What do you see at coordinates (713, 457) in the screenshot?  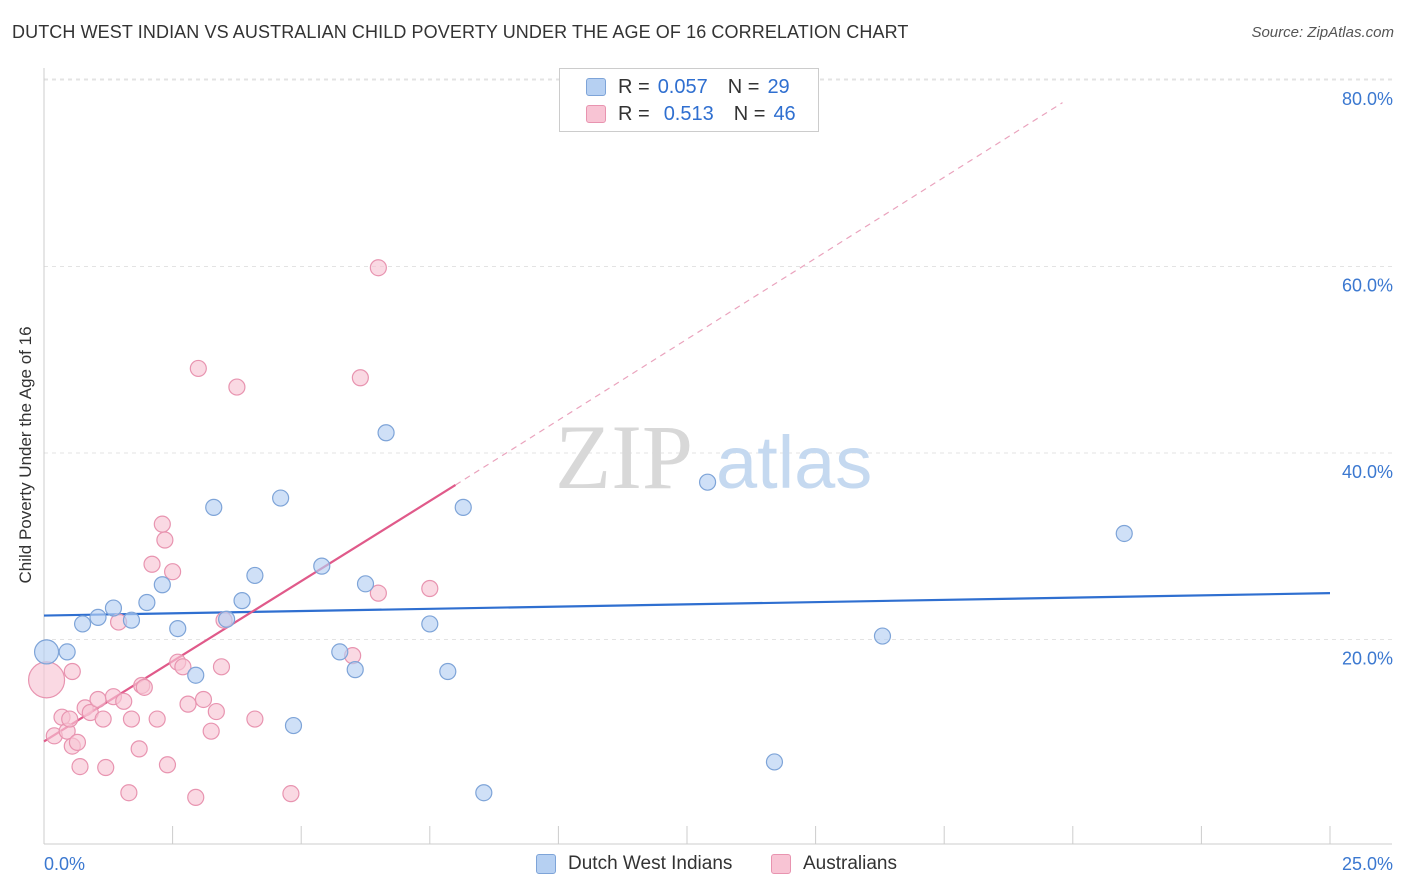 I see `watermark: ZIP atlas` at bounding box center [713, 457].